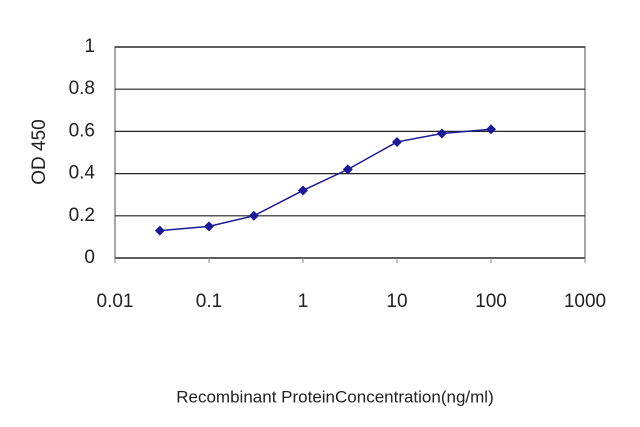 The width and height of the screenshot is (640, 427). Describe the element at coordinates (585, 301) in the screenshot. I see `x-tick-label: 1000` at that location.